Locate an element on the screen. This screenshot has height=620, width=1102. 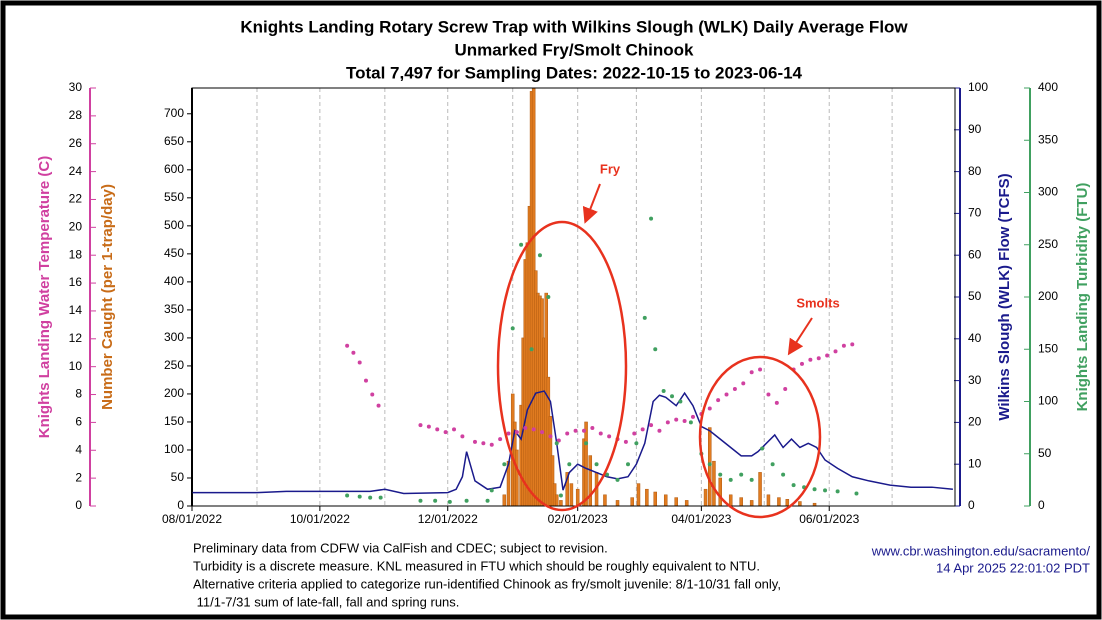
y3-tick-label: 14 is located at coordinates (76, 310).